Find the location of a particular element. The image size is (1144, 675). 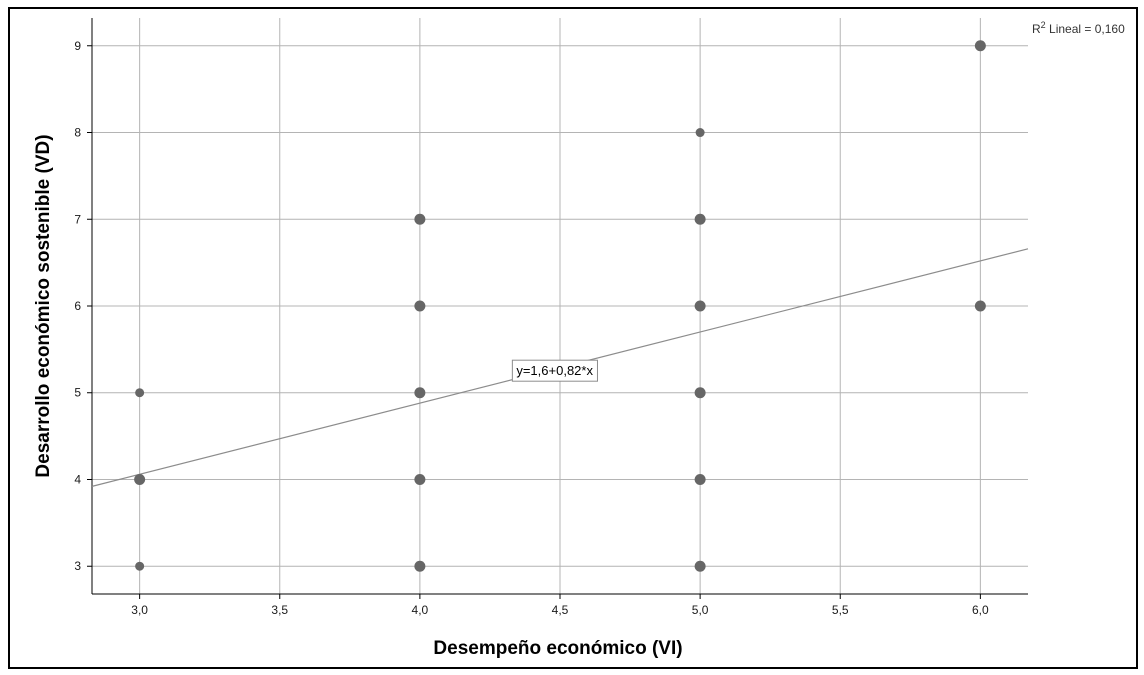

r2-superscript: 2 is located at coordinates (1043, 25).